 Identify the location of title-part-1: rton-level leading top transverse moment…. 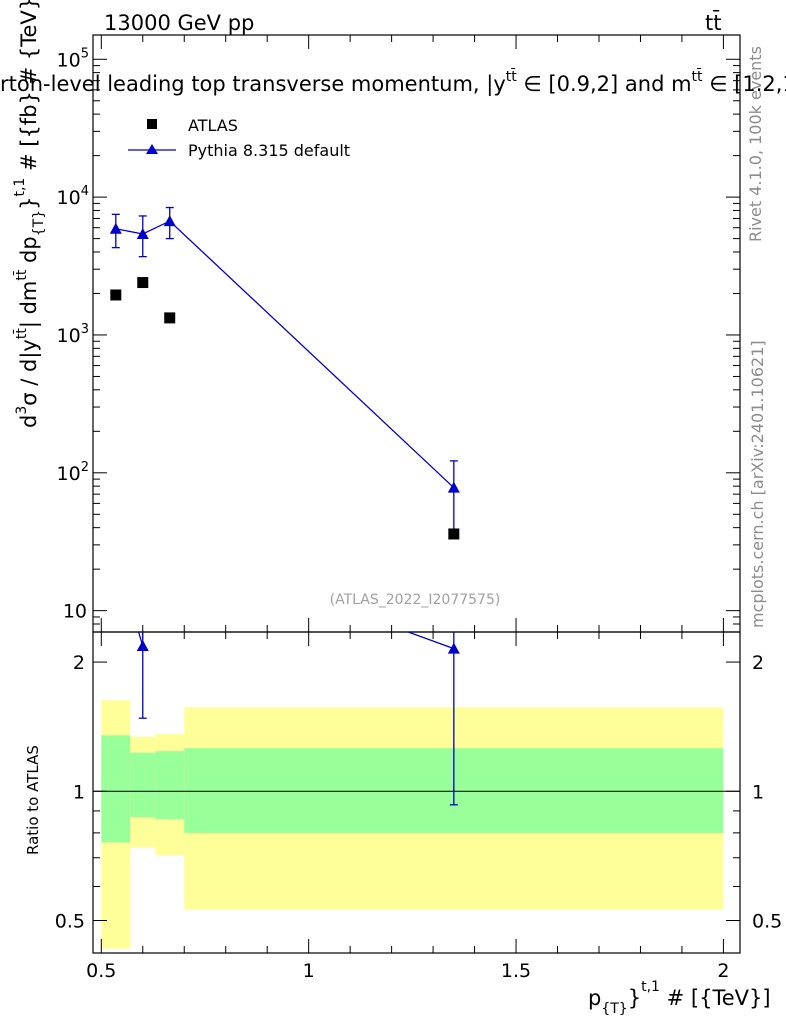
(253, 84).